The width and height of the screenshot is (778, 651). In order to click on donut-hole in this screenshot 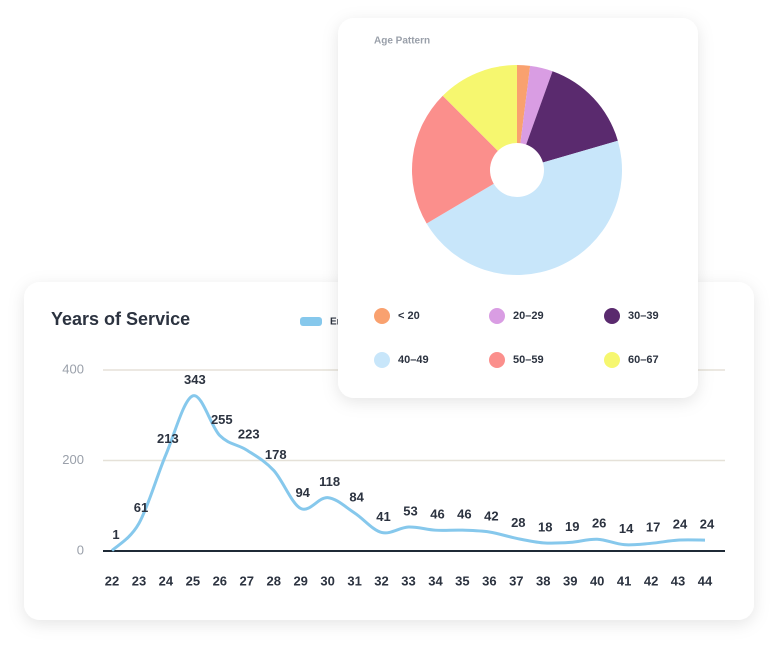, I will do `click(517, 170)`.